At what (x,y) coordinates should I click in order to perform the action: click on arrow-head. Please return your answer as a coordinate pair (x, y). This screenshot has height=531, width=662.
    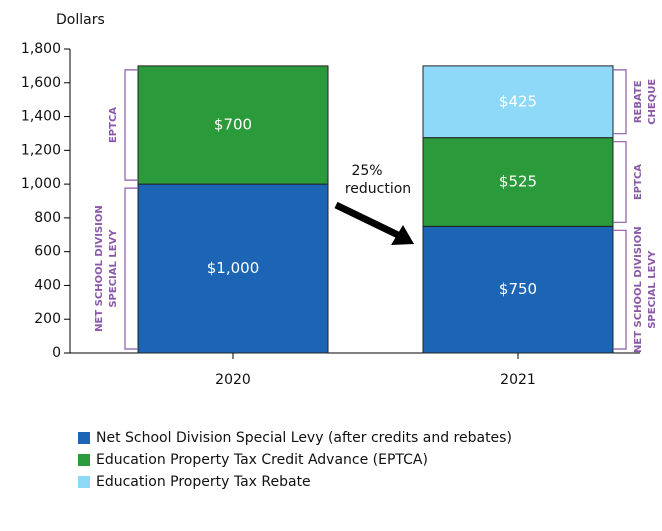
    Looking at the image, I should click on (402, 235).